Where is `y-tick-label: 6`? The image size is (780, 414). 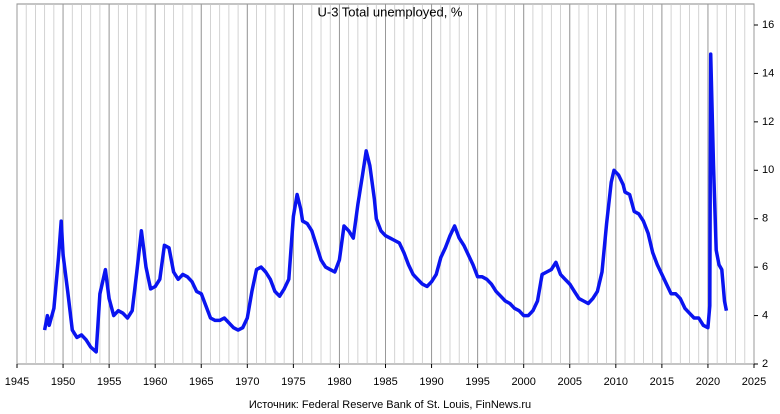 y-tick-label: 6 is located at coordinates (765, 267).